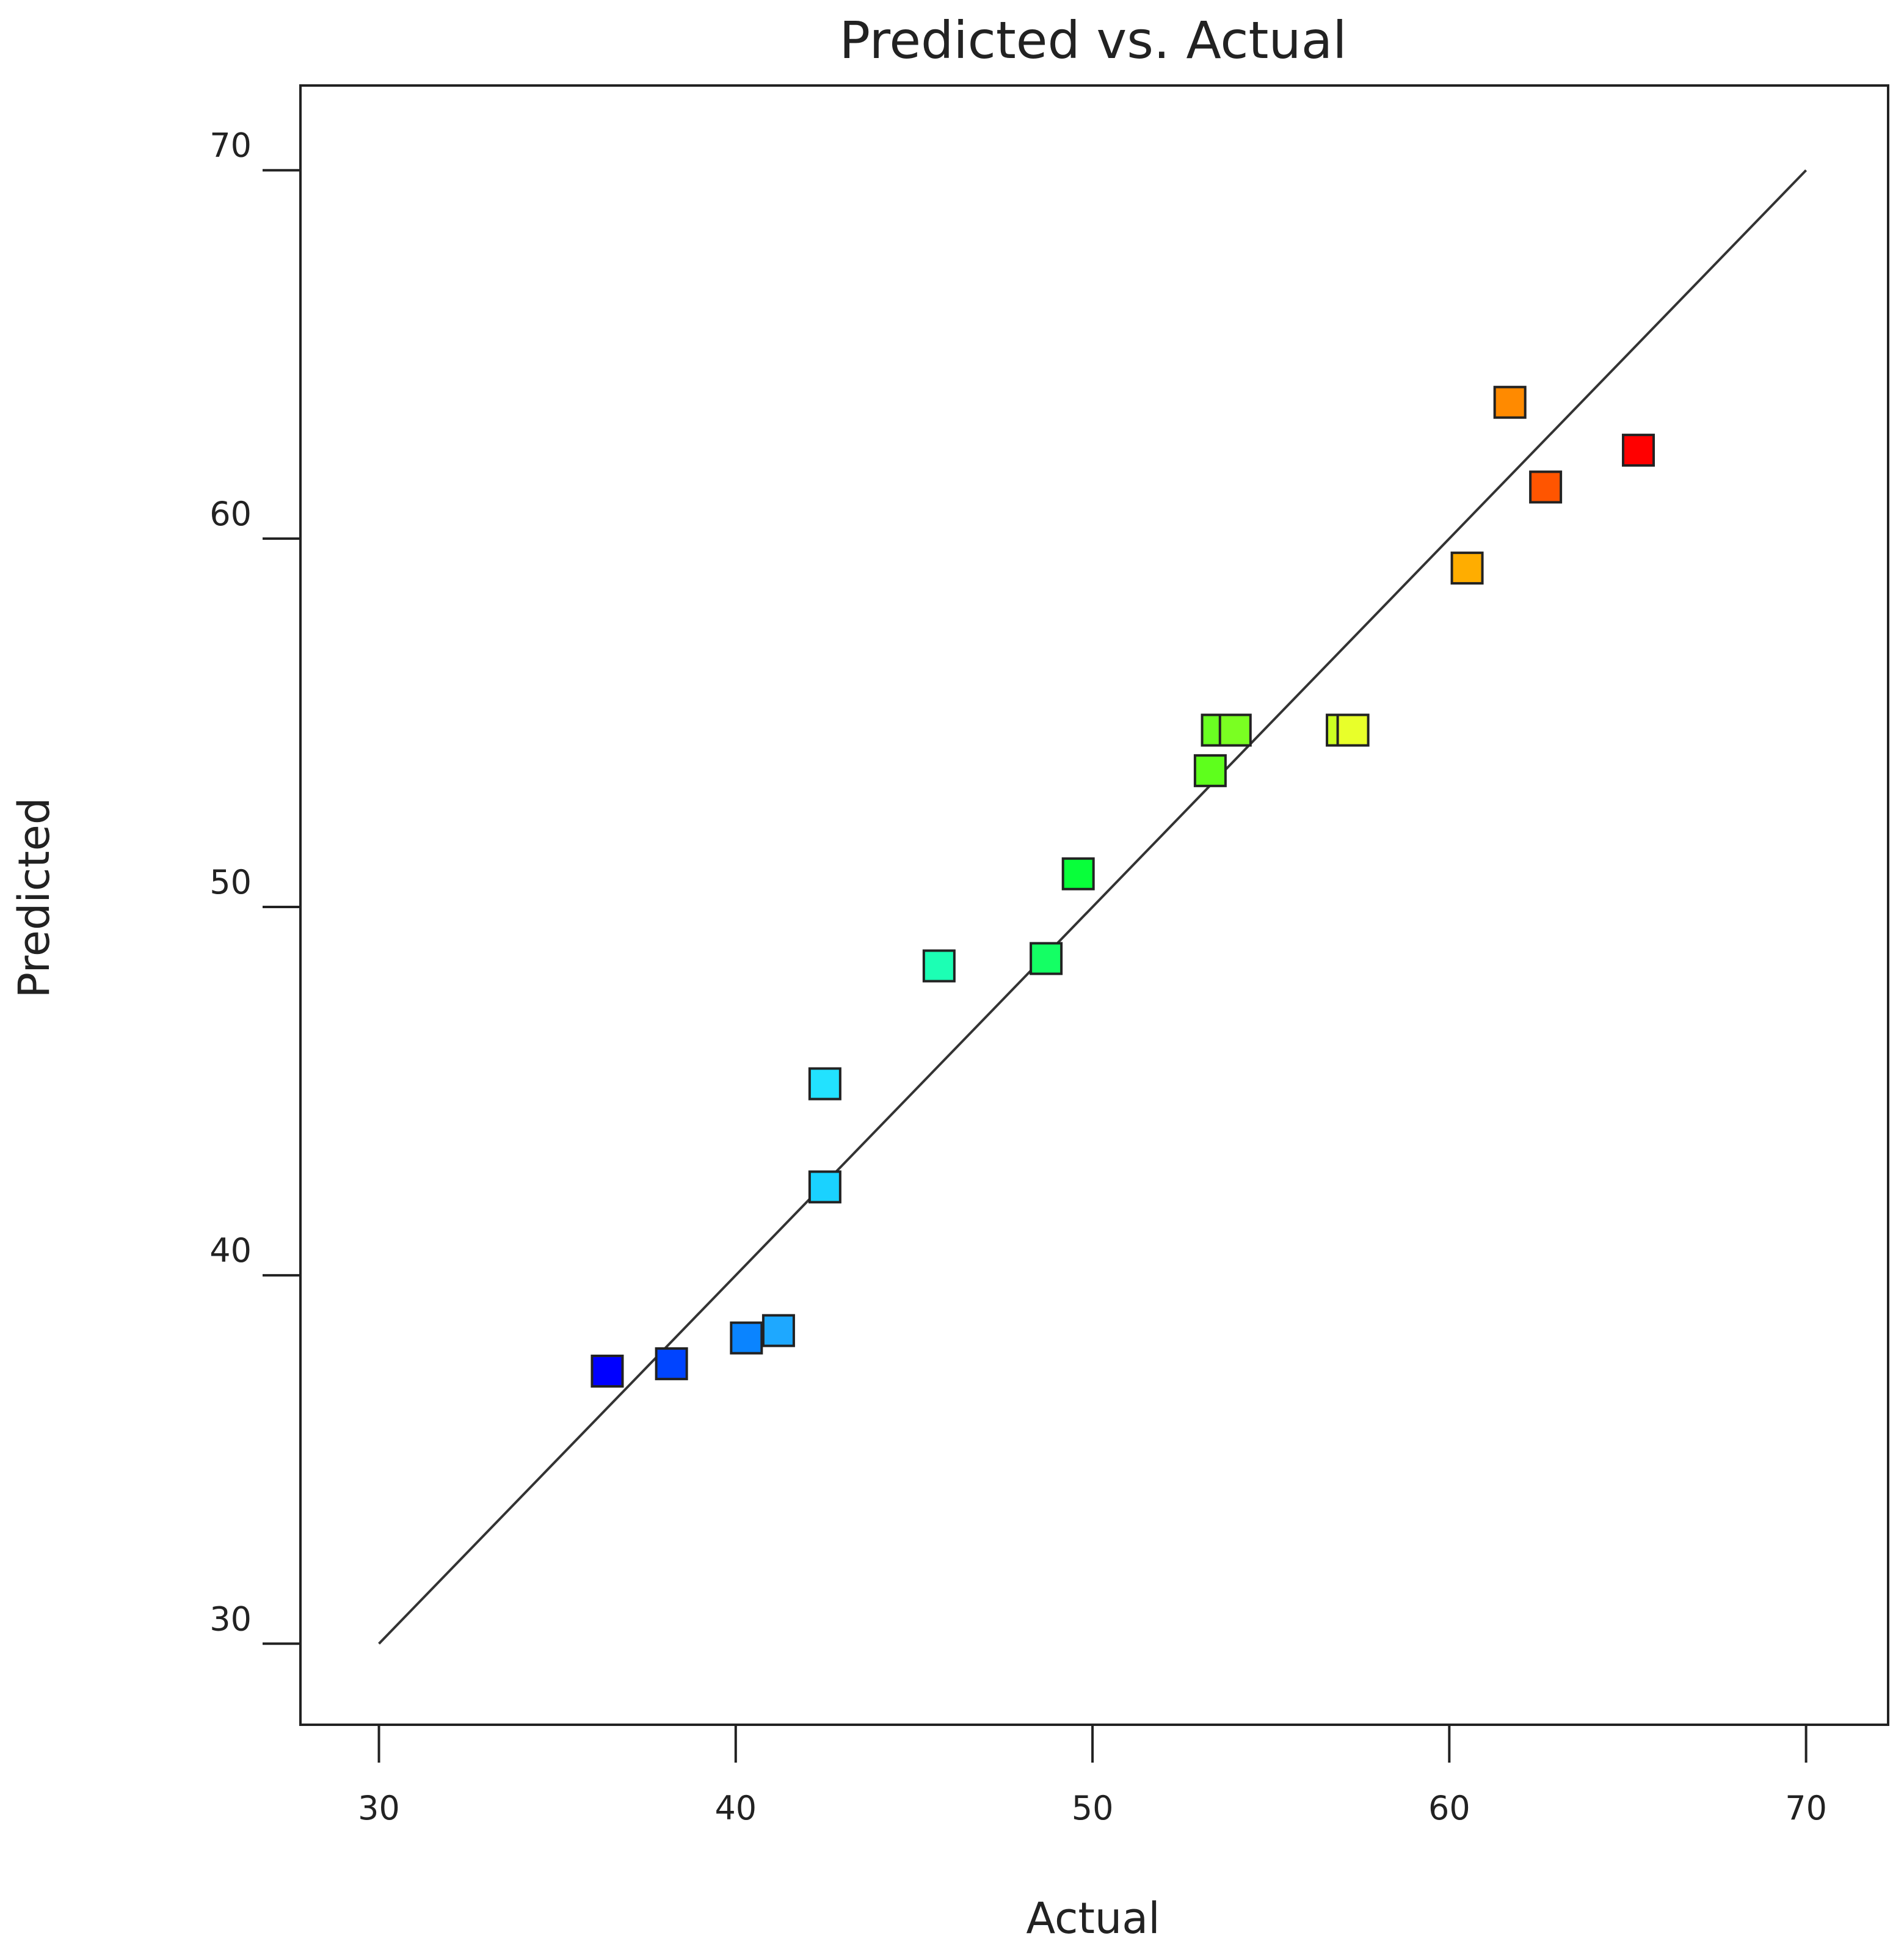 This screenshot has width=1904, height=1955. I want to click on y-tick-label-4: 70, so click(230, 145).